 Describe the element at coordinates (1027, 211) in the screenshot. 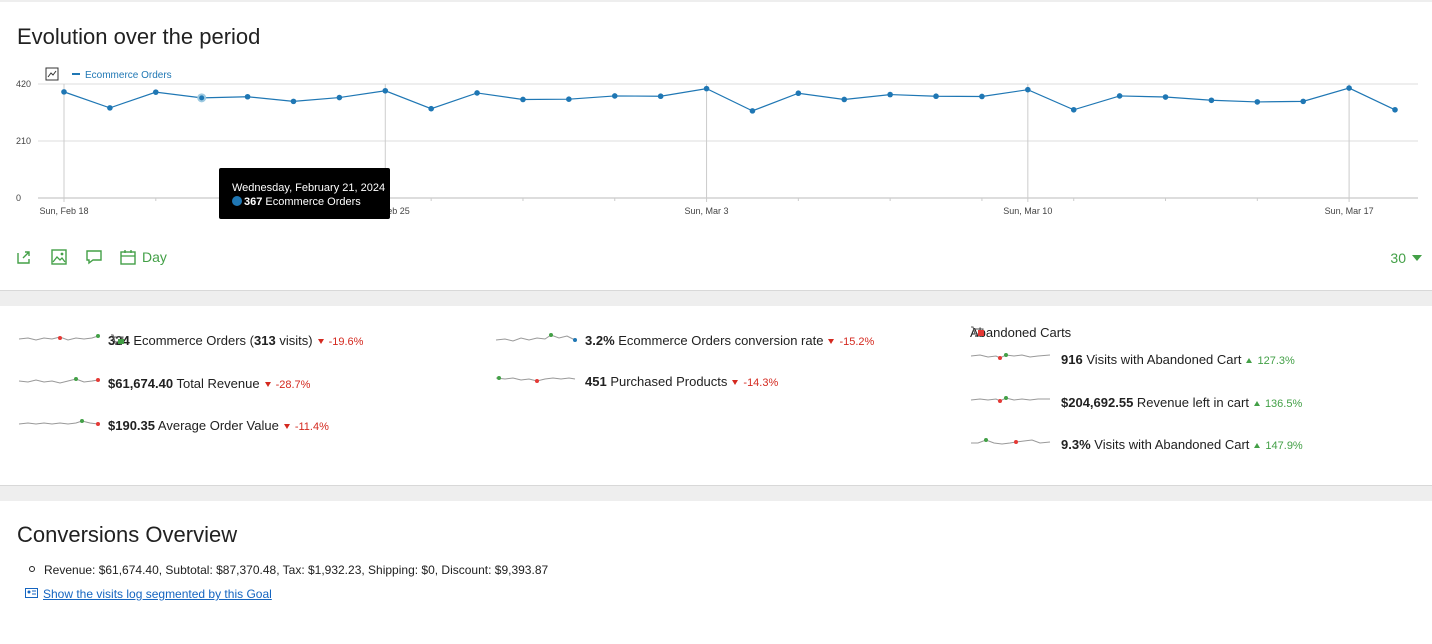

I see `x-tick-label: Sun, Mar 10` at that location.